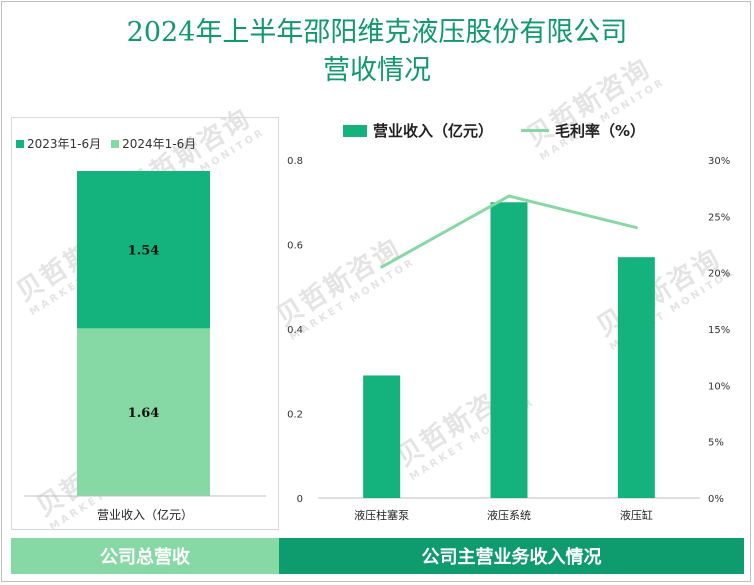 This screenshot has width=754, height=585. Describe the element at coordinates (509, 515) in the screenshot. I see `x-category-label: 液压系统` at that location.